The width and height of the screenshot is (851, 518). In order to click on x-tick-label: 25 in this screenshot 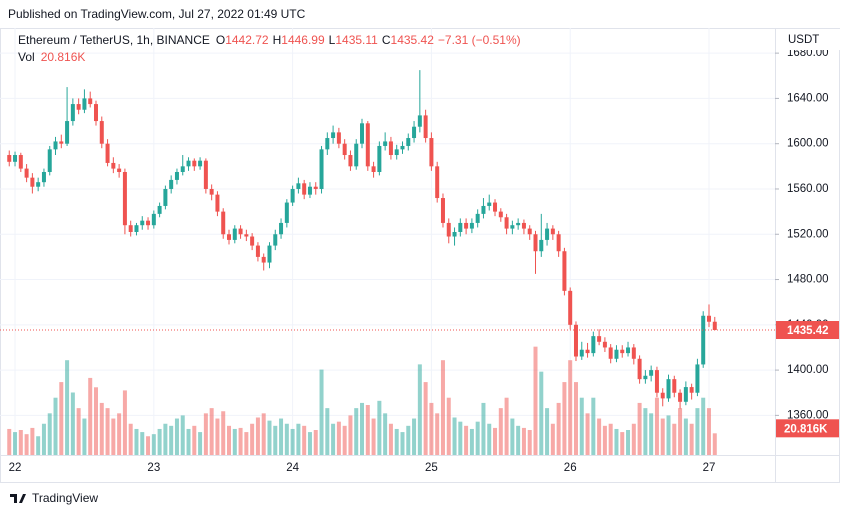, I will do `click(431, 468)`.